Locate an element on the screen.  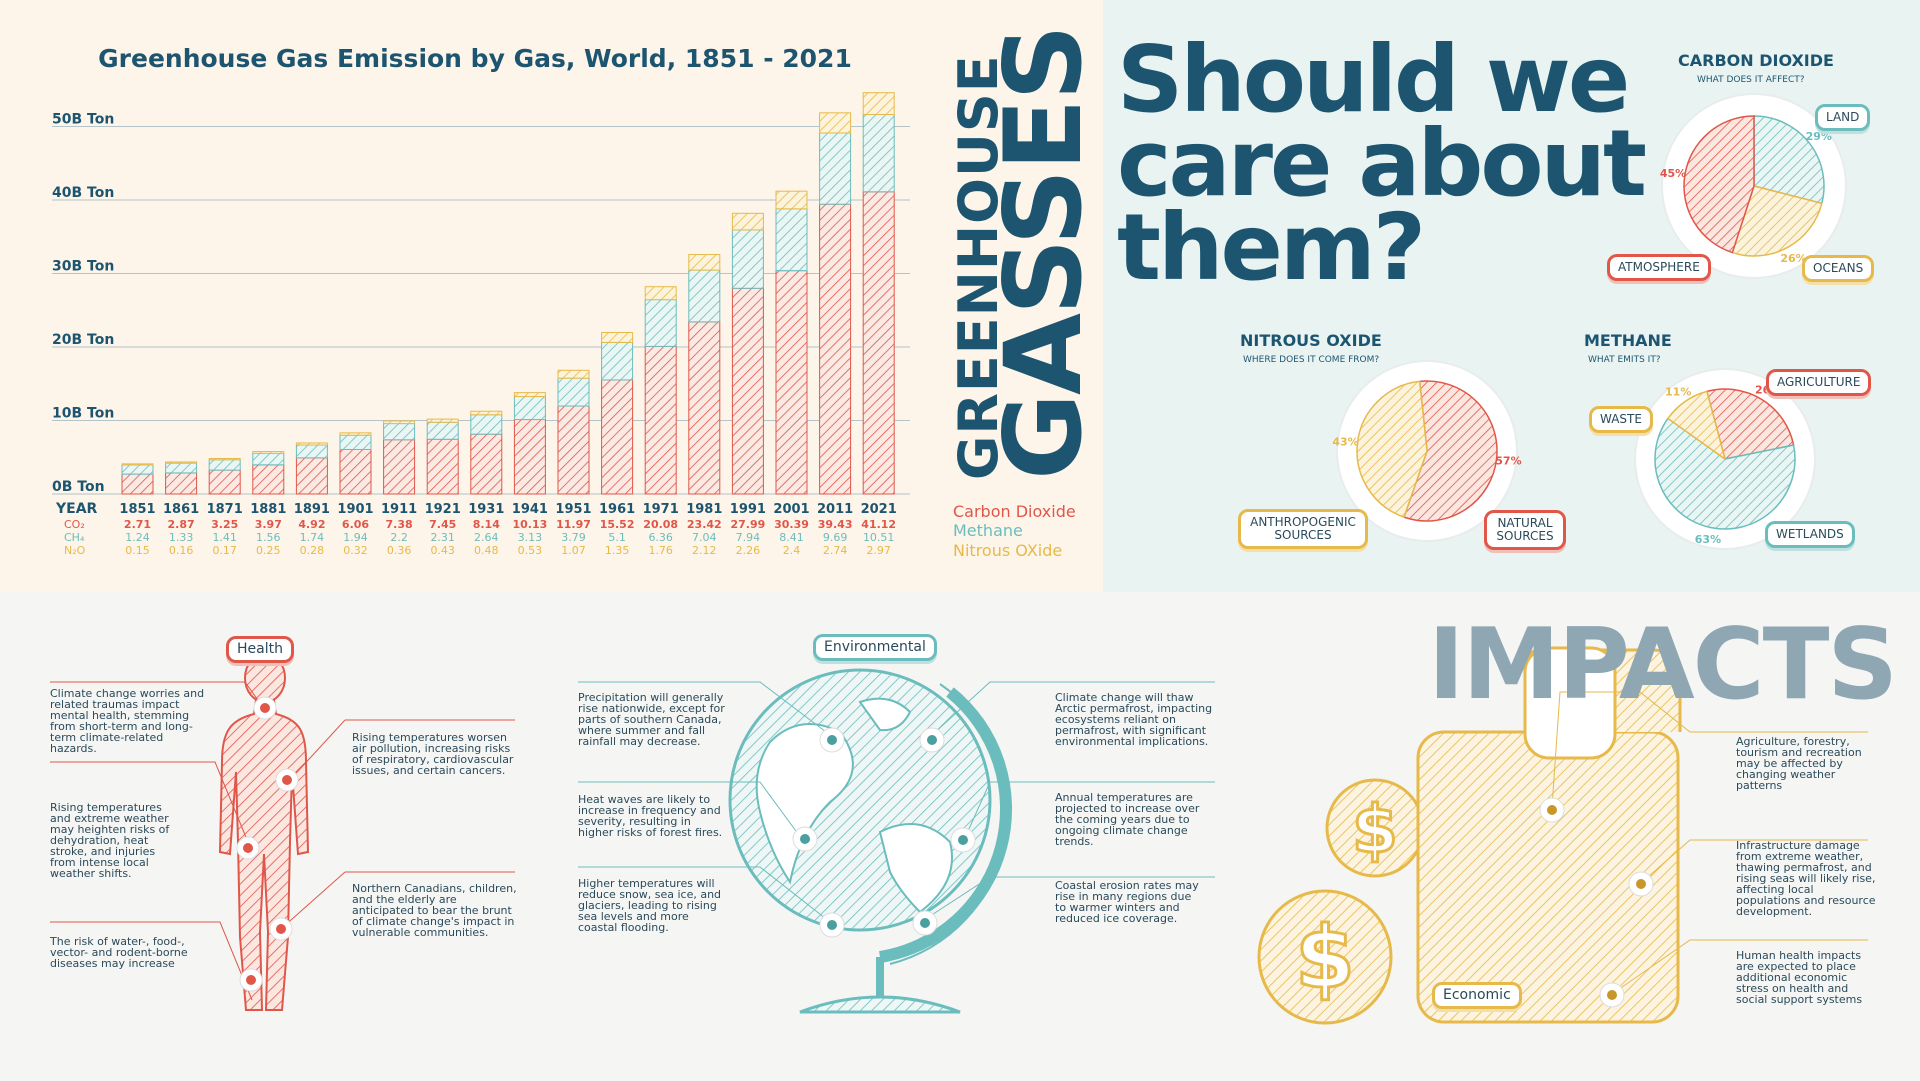
data-label-n2o: 0.36 is located at coordinates (399, 550).